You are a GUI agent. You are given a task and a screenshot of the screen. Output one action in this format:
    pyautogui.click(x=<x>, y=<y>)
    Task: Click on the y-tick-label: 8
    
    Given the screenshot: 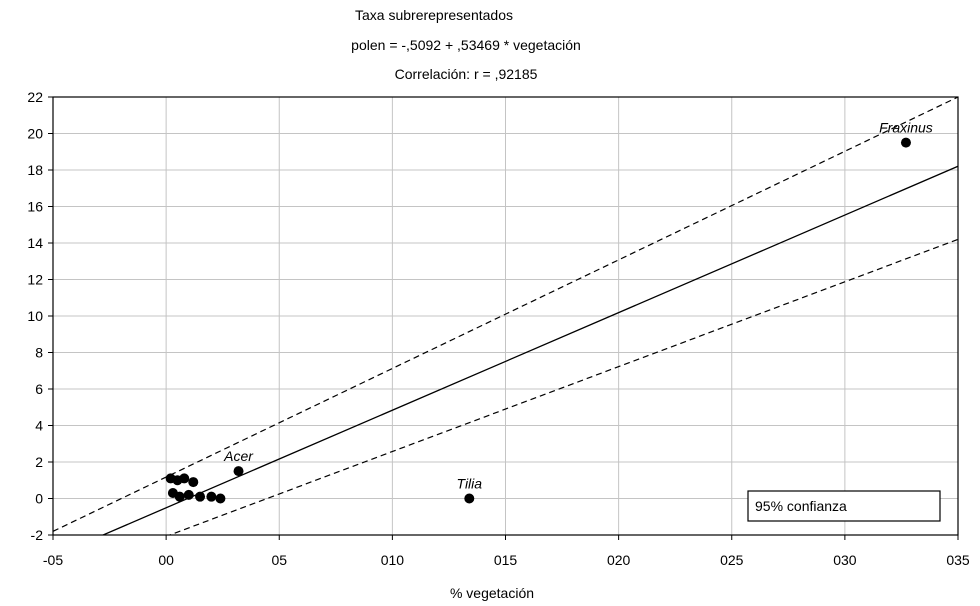 What is the action you would take?
    pyautogui.click(x=39, y=353)
    